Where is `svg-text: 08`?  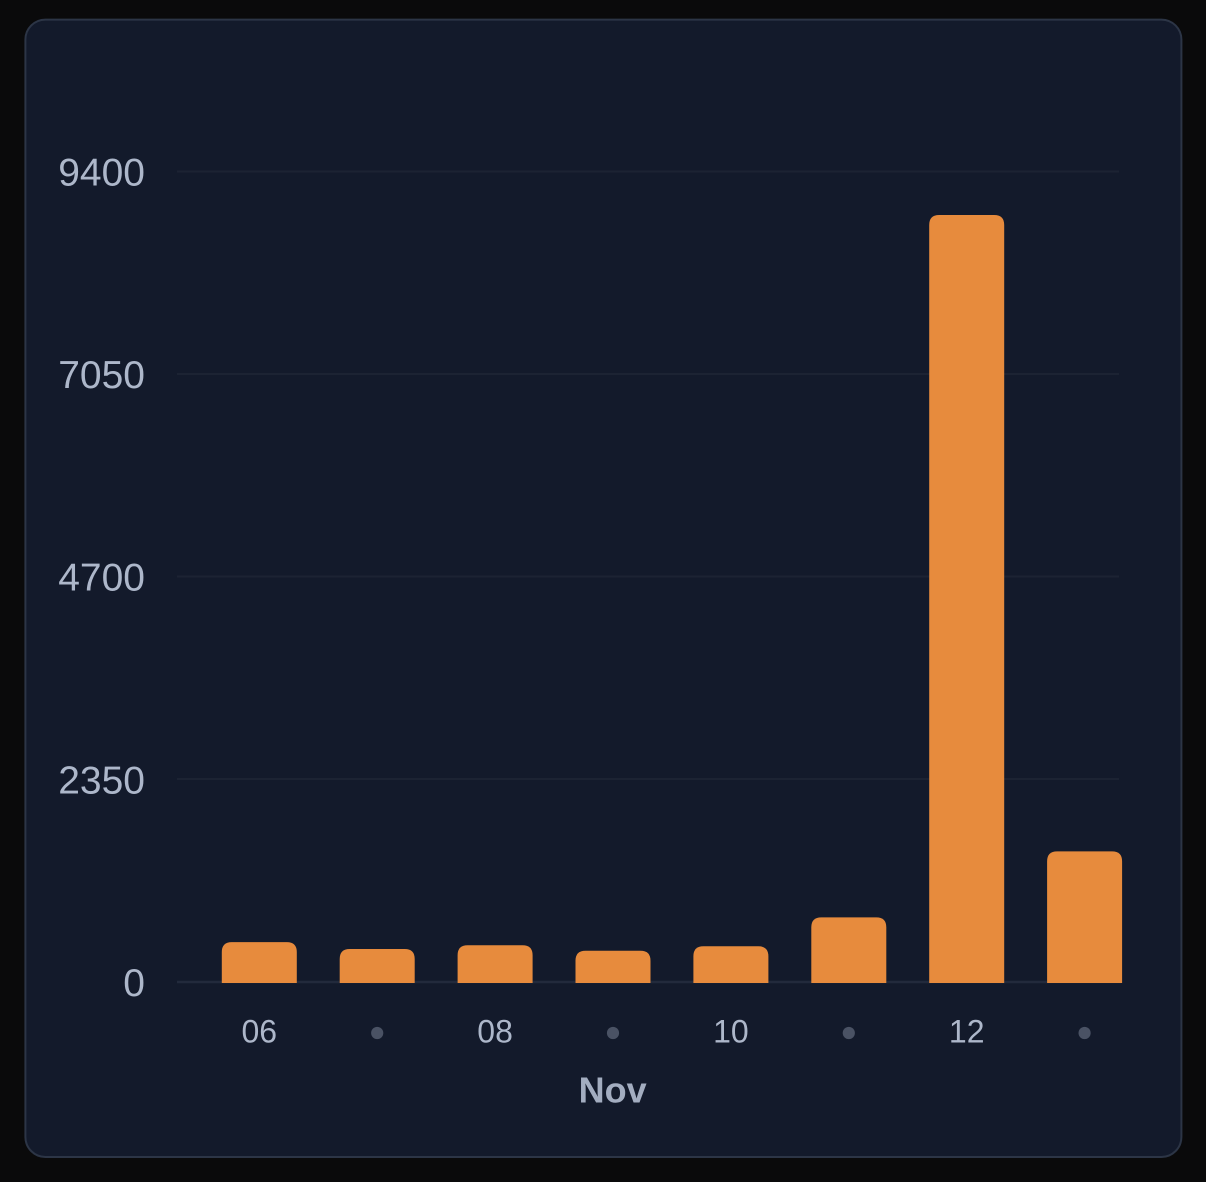
svg-text: 08 is located at coordinates (495, 1031).